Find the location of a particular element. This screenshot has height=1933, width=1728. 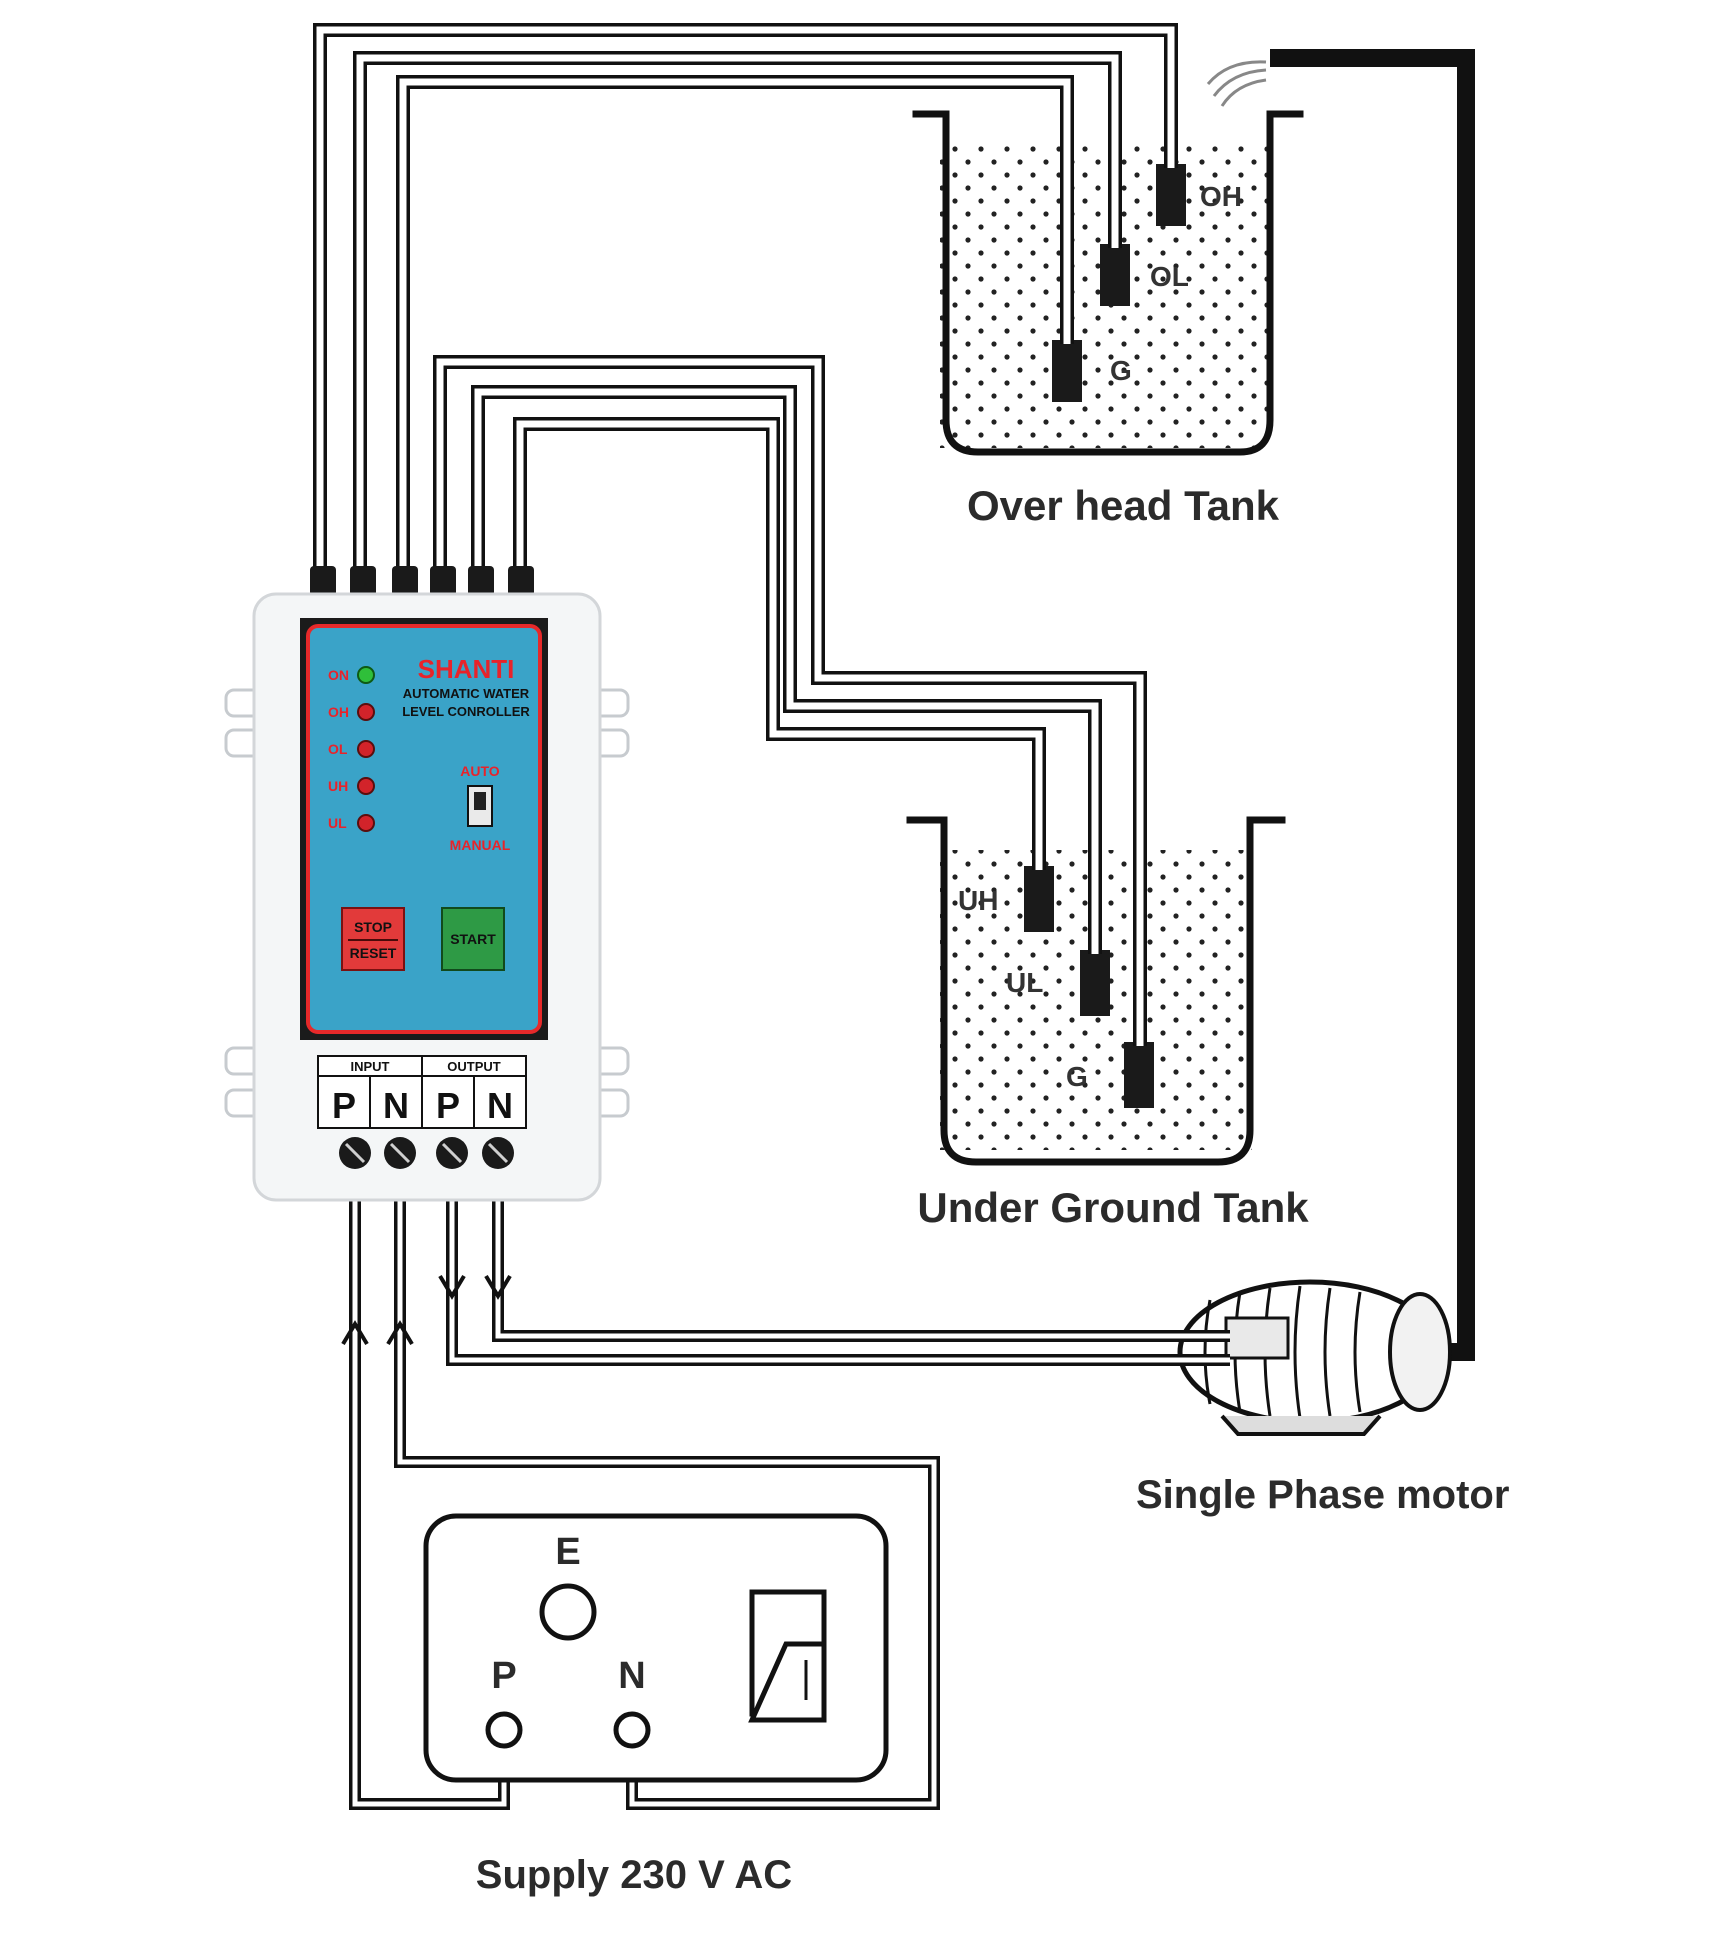

switch-icon is located at coordinates (787, 1656).